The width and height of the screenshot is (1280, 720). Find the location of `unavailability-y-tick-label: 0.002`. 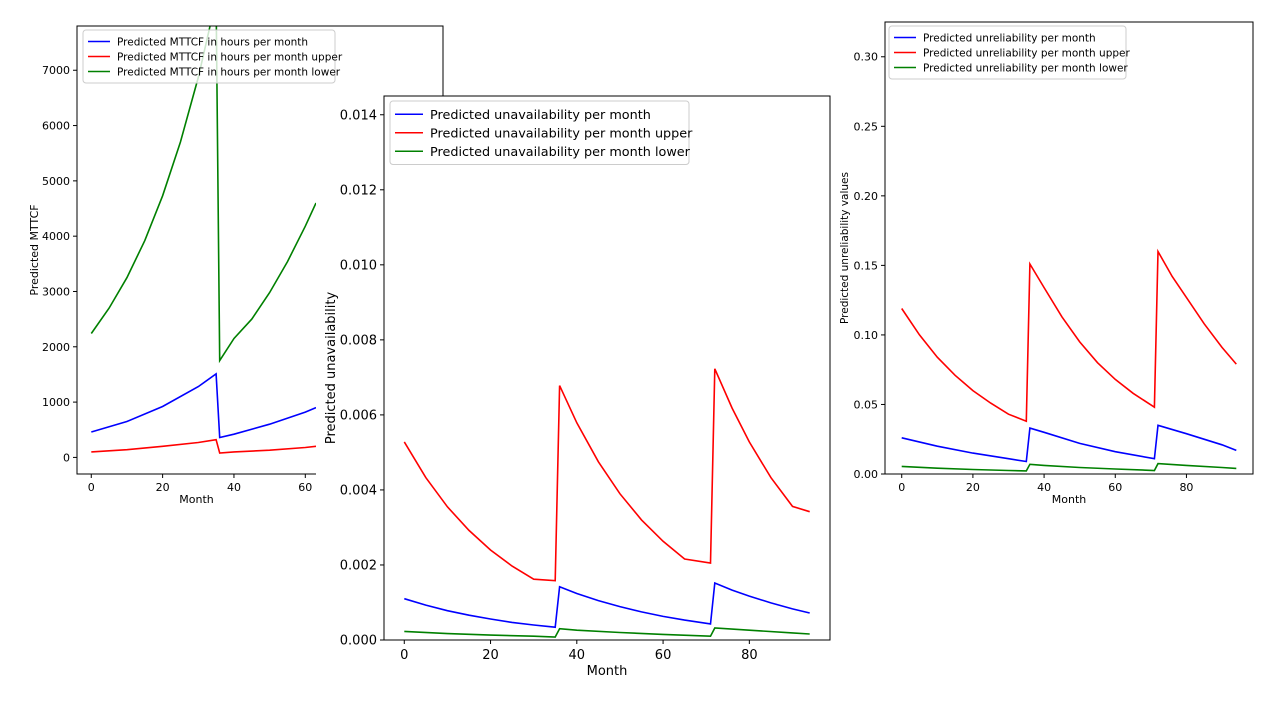

unavailability-y-tick-label: 0.002 is located at coordinates (358, 566).